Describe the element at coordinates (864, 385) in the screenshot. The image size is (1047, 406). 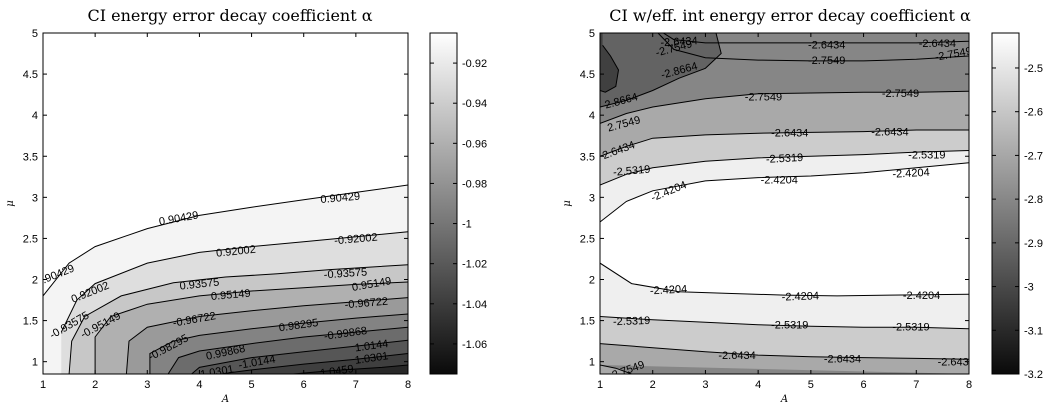
I see `x-tick-label: 6` at that location.